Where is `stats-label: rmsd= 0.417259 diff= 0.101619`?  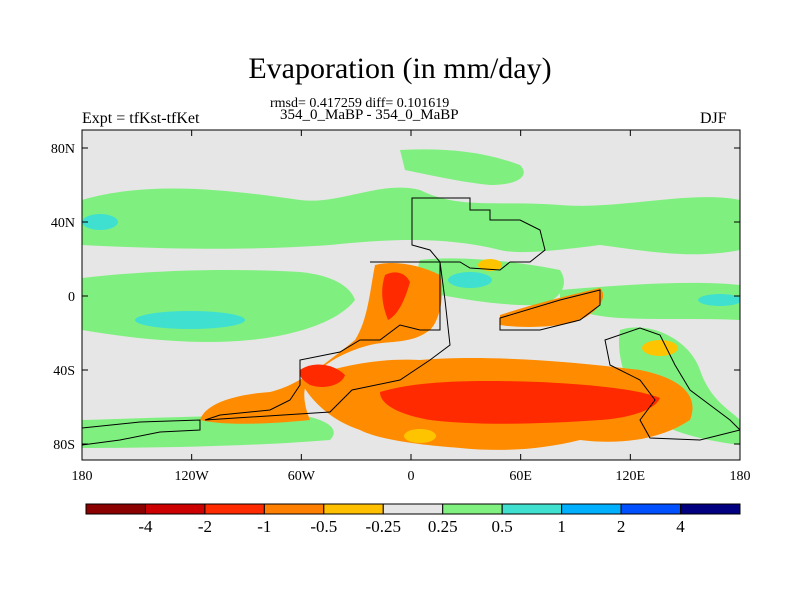
stats-label: rmsd= 0.417259 diff= 0.101619 is located at coordinates (360, 103).